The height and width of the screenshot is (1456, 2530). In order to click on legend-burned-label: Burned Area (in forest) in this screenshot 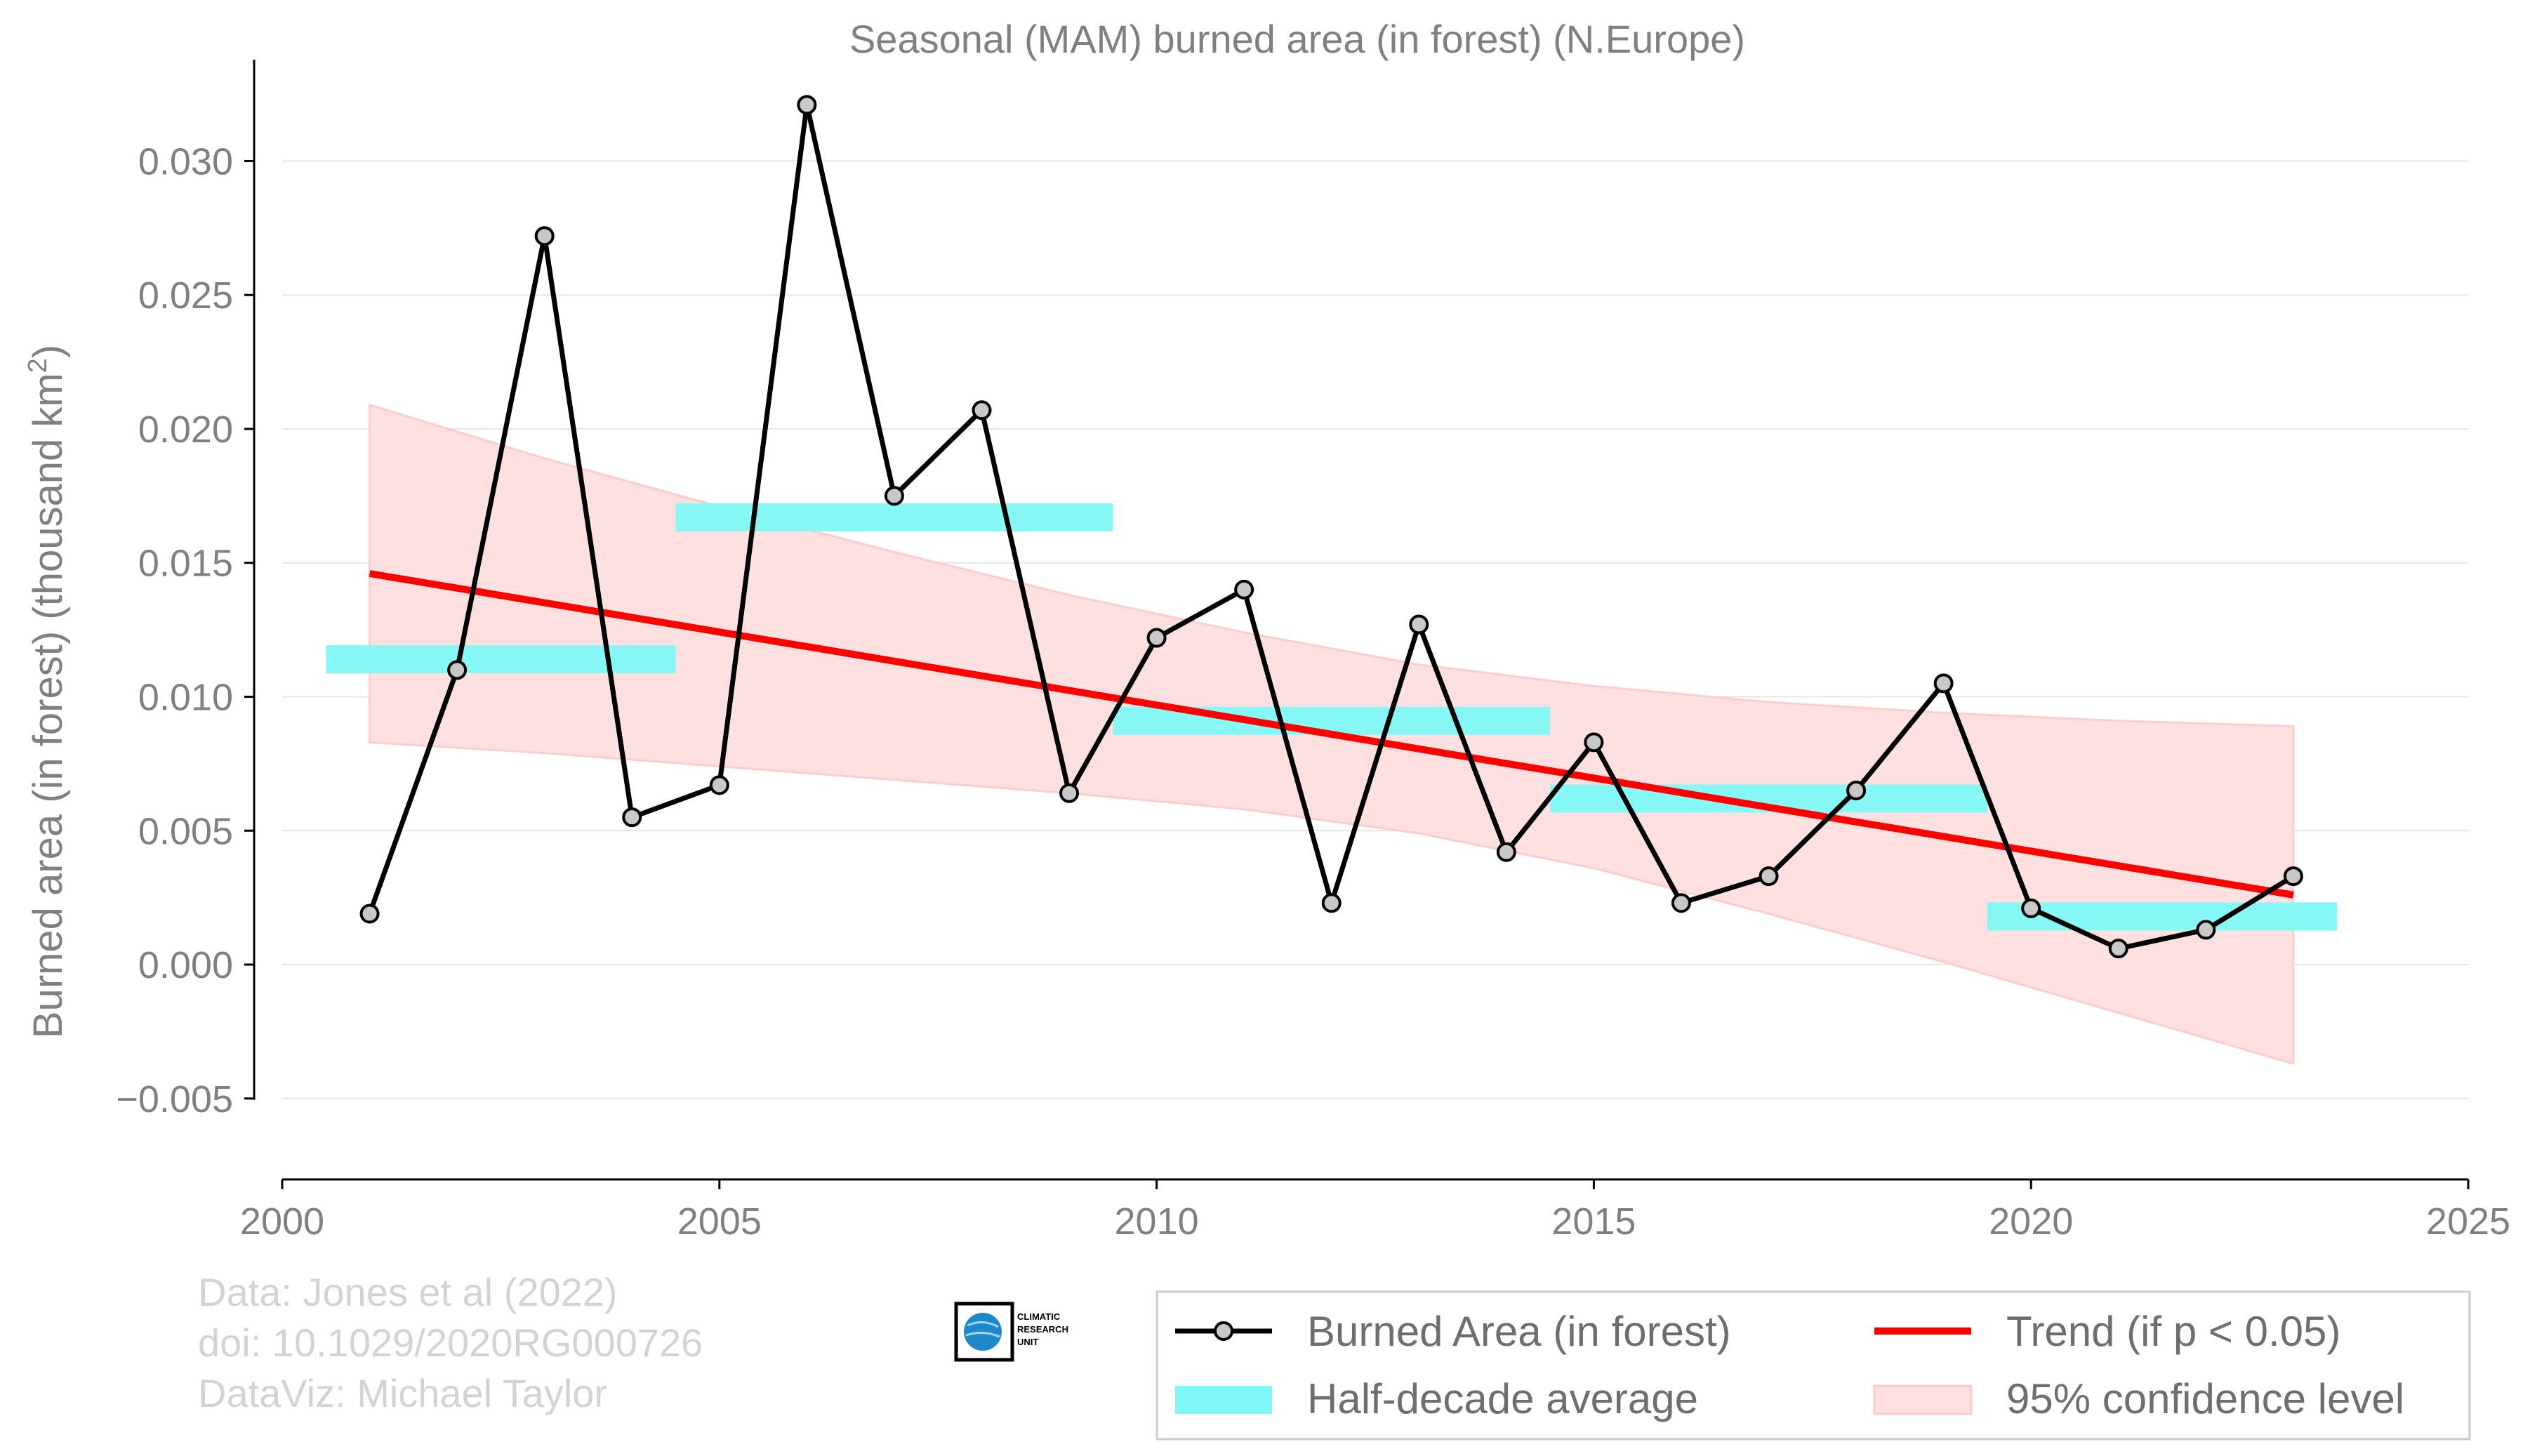, I will do `click(1519, 1331)`.